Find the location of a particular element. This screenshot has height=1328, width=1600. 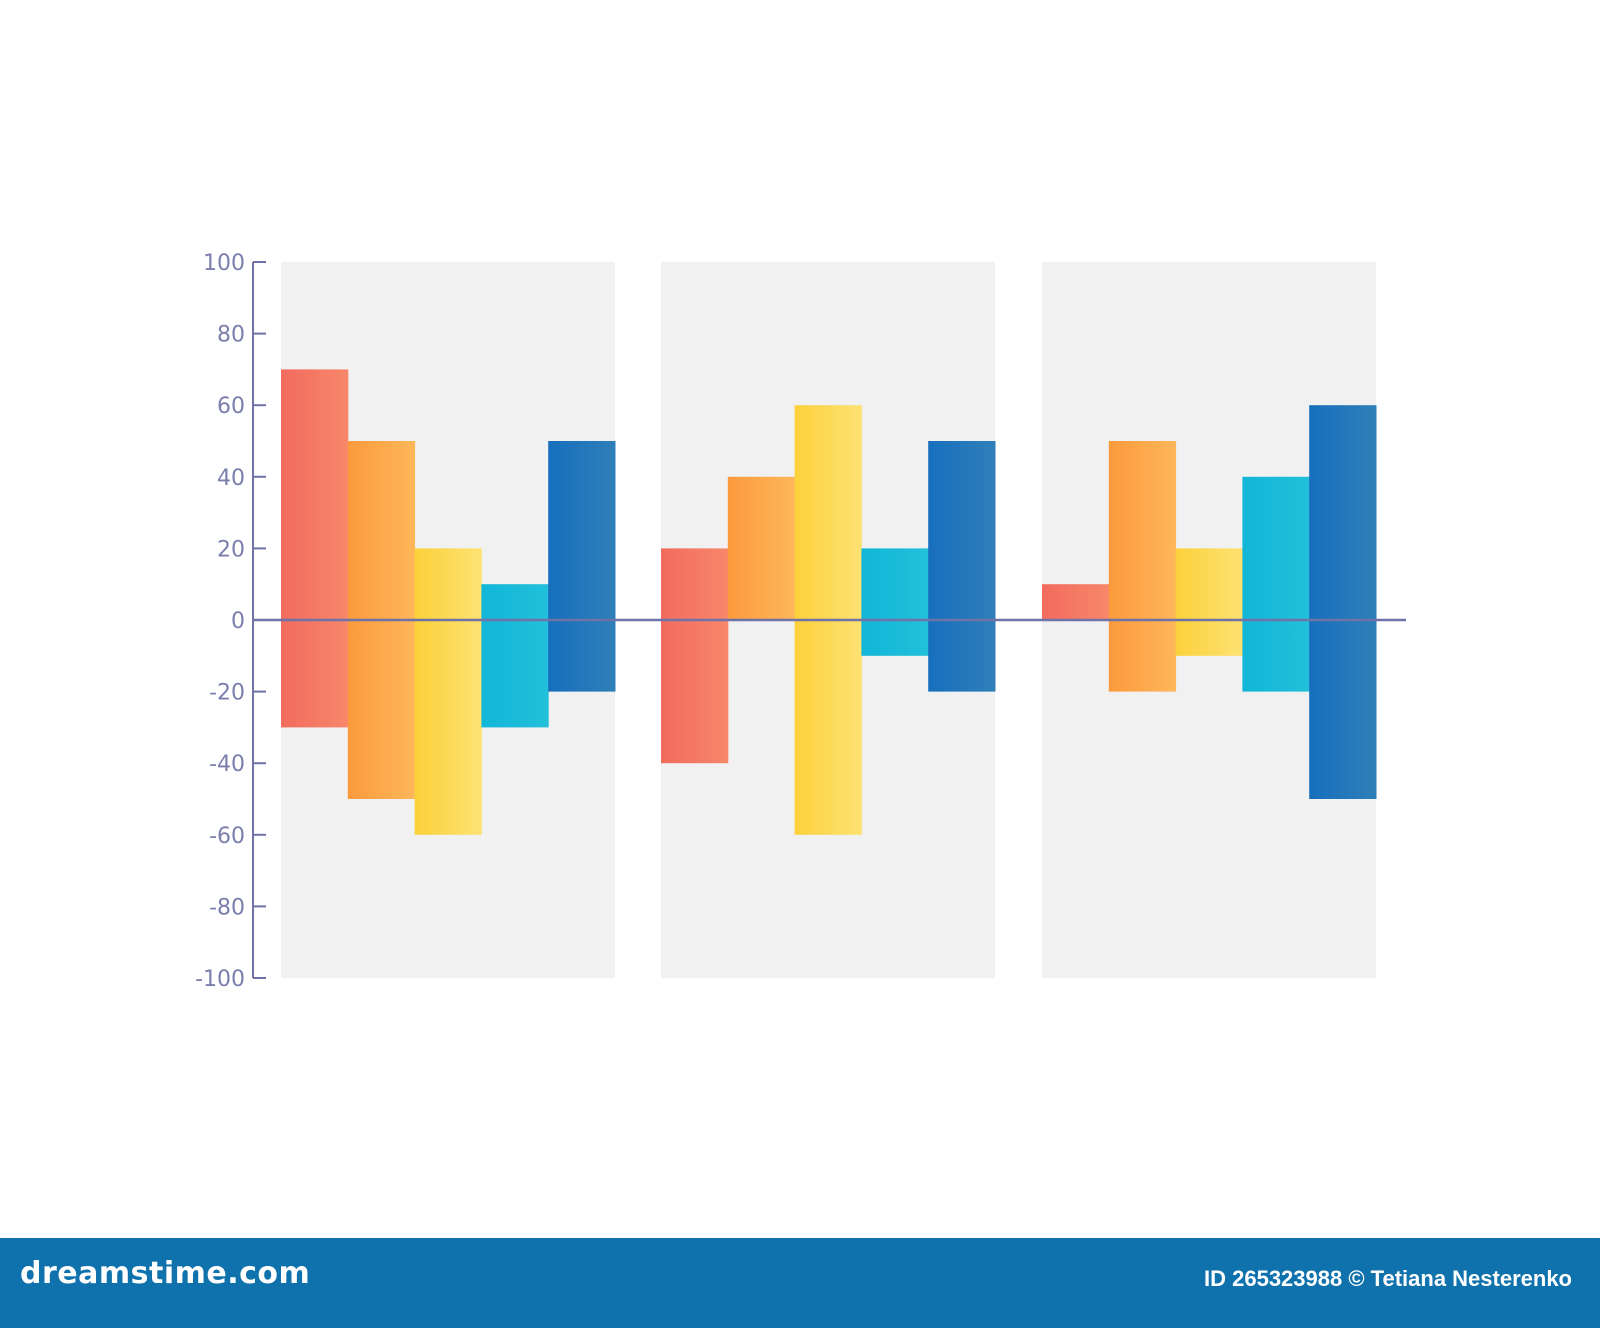

y-tick-label: 0 is located at coordinates (238, 621).